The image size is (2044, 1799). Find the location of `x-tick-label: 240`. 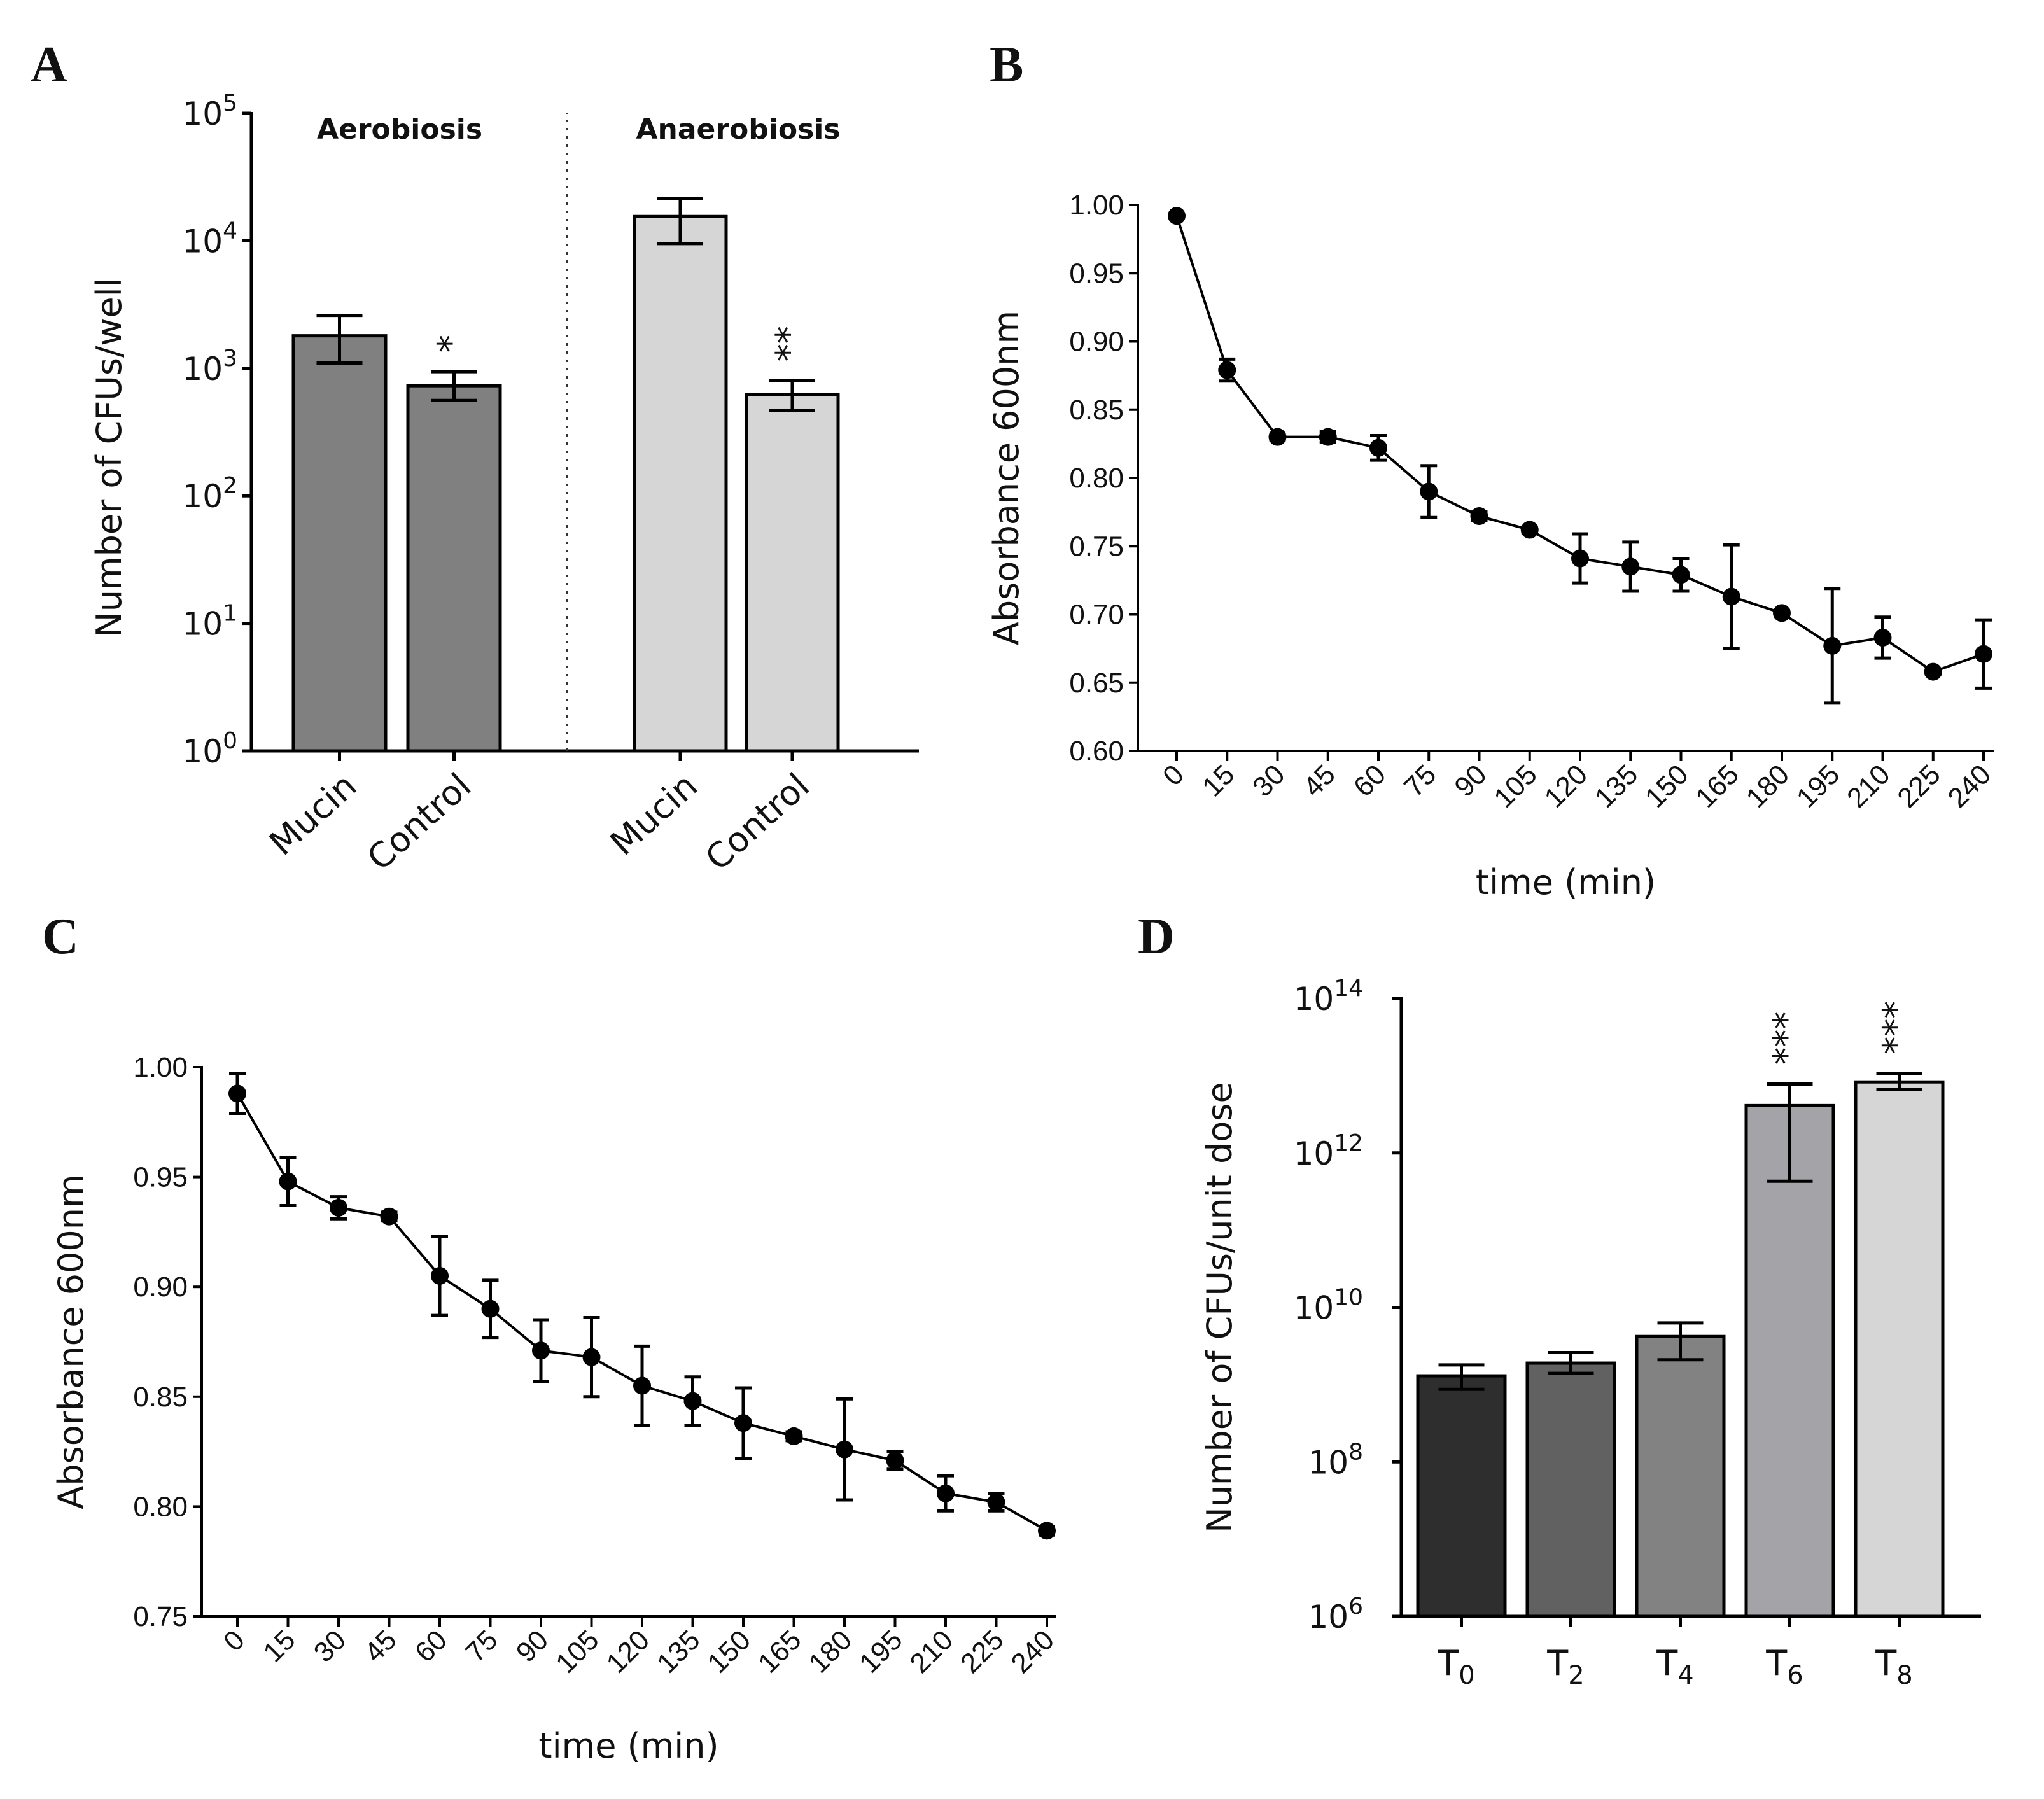

x-tick-label: 240 is located at coordinates (1033, 1651).